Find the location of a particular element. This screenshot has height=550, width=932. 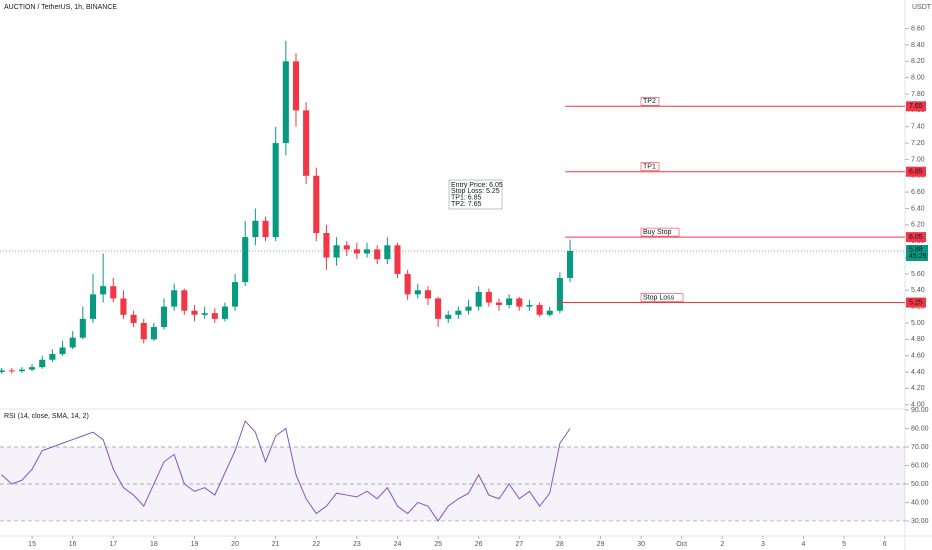

y-tick-label: 50.00 is located at coordinates (920, 484).